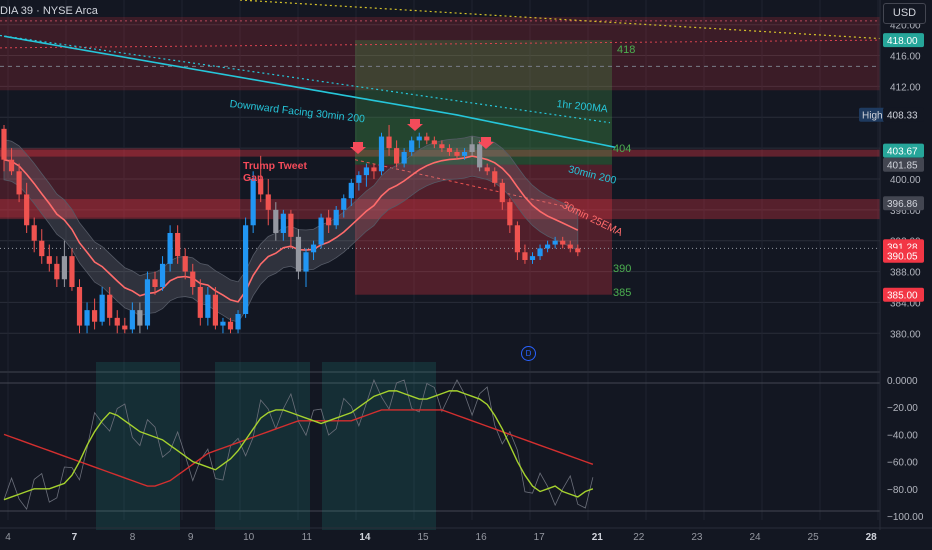 This screenshot has height=550, width=932. What do you see at coordinates (423, 537) in the screenshot?
I see `time-axis-label: 15` at bounding box center [423, 537].